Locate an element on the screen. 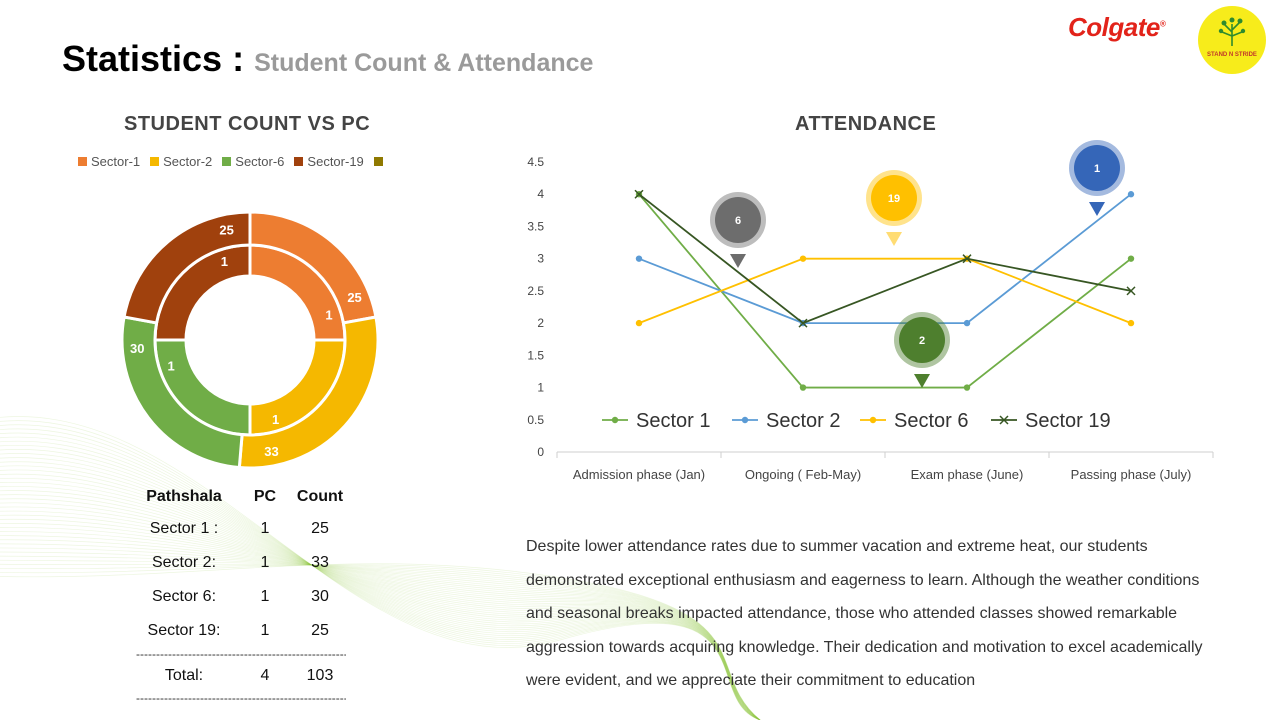  y-tick-label: 0 is located at coordinates (540, 452).